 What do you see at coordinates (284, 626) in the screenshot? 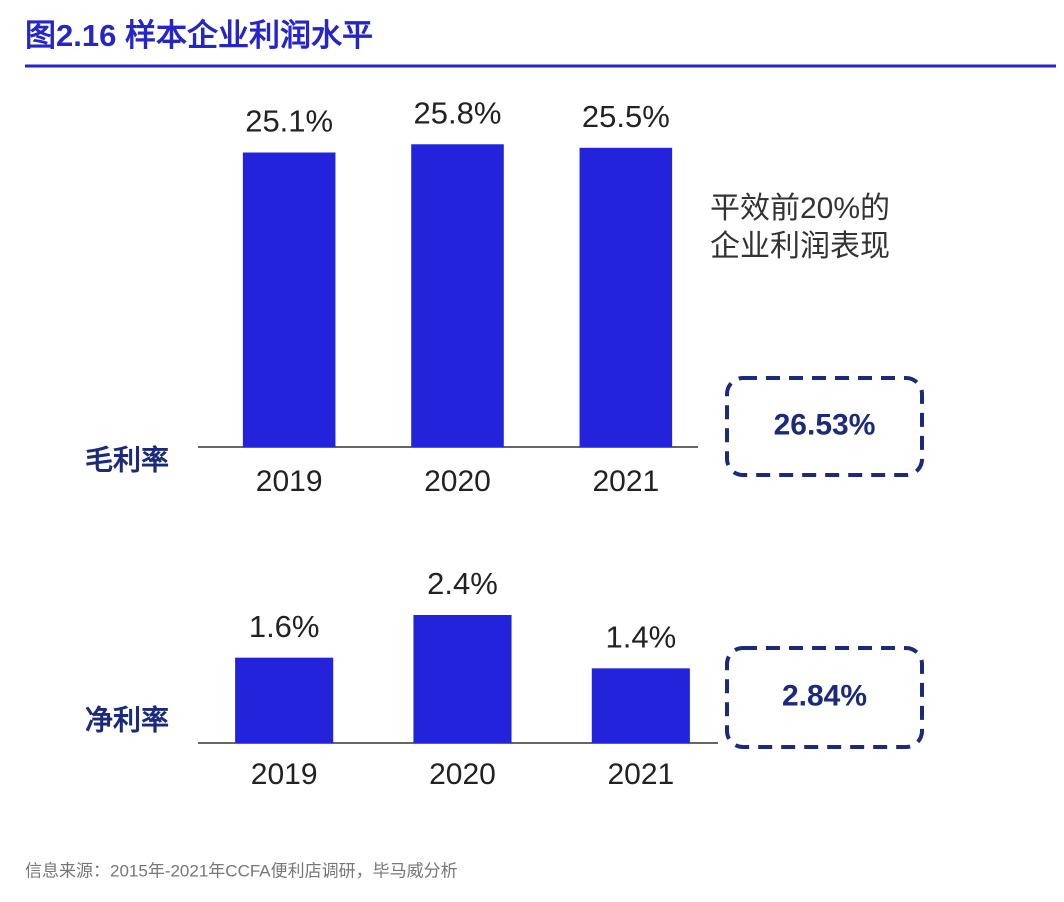
I see `value-label: 1.6%` at bounding box center [284, 626].